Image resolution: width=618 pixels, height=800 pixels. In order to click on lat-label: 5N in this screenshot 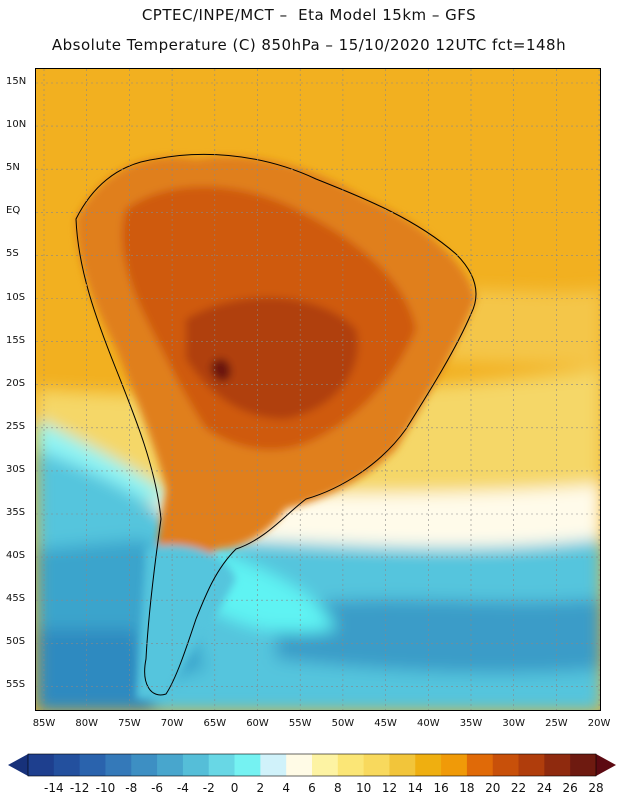, I will do `click(13, 168)`.